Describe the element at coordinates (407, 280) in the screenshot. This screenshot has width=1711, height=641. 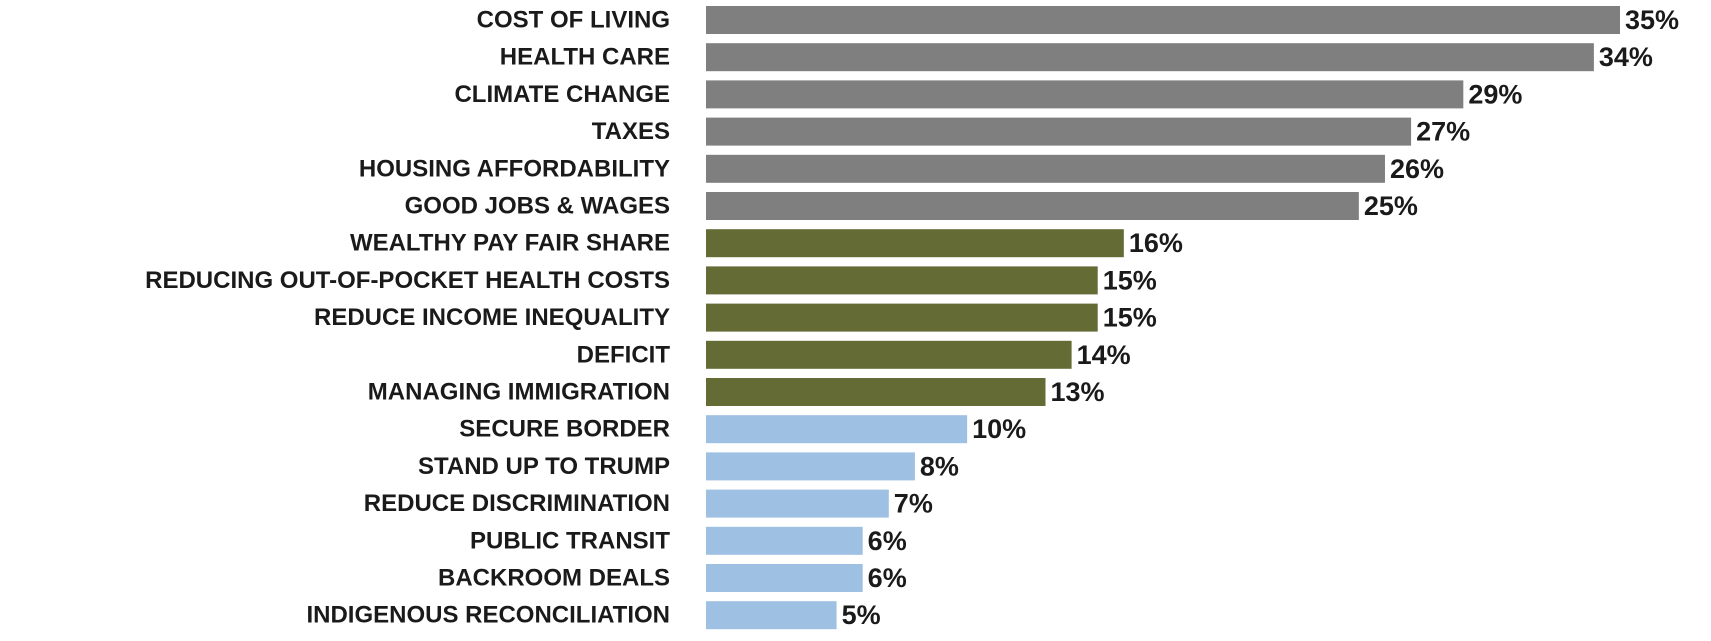
I see `category-label: REDUCING OUT-OF-POCKET HEALTH COSTS` at that location.